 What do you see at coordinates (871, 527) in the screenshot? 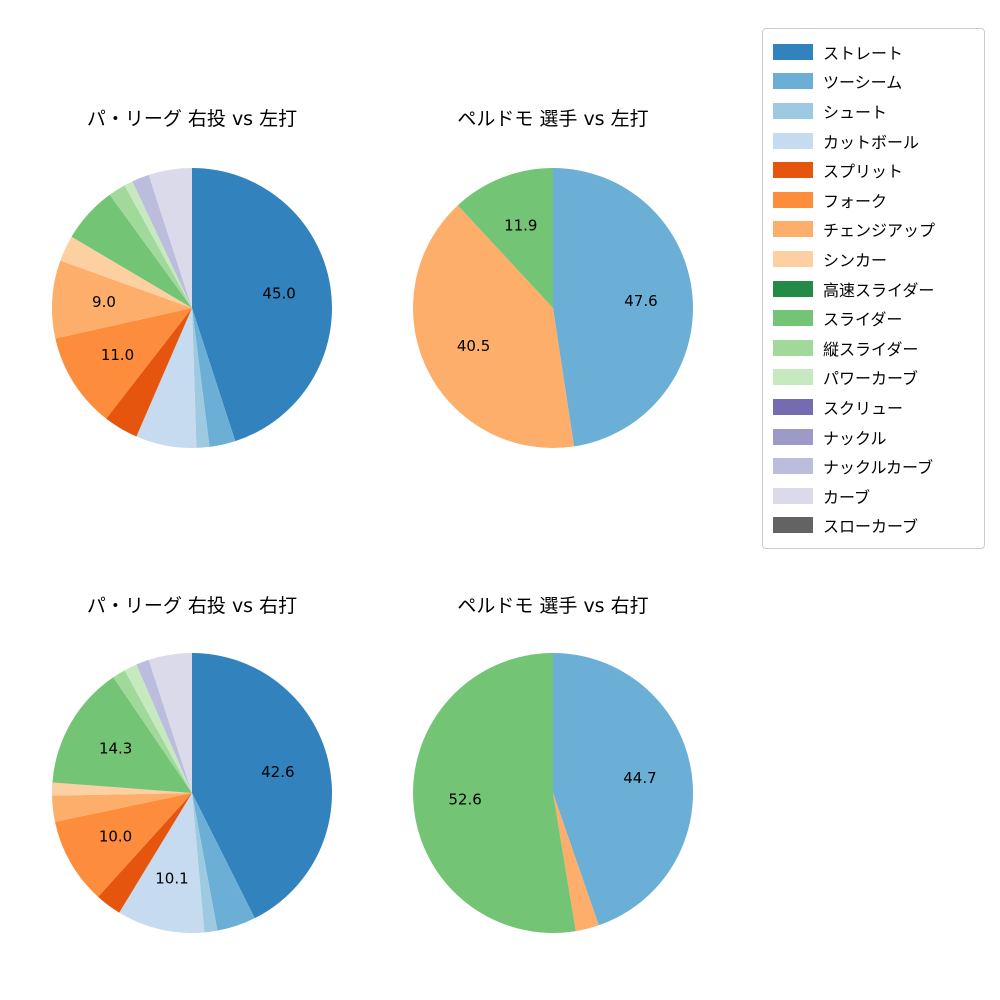
I see `legend-label: スローカーブ` at bounding box center [871, 527].